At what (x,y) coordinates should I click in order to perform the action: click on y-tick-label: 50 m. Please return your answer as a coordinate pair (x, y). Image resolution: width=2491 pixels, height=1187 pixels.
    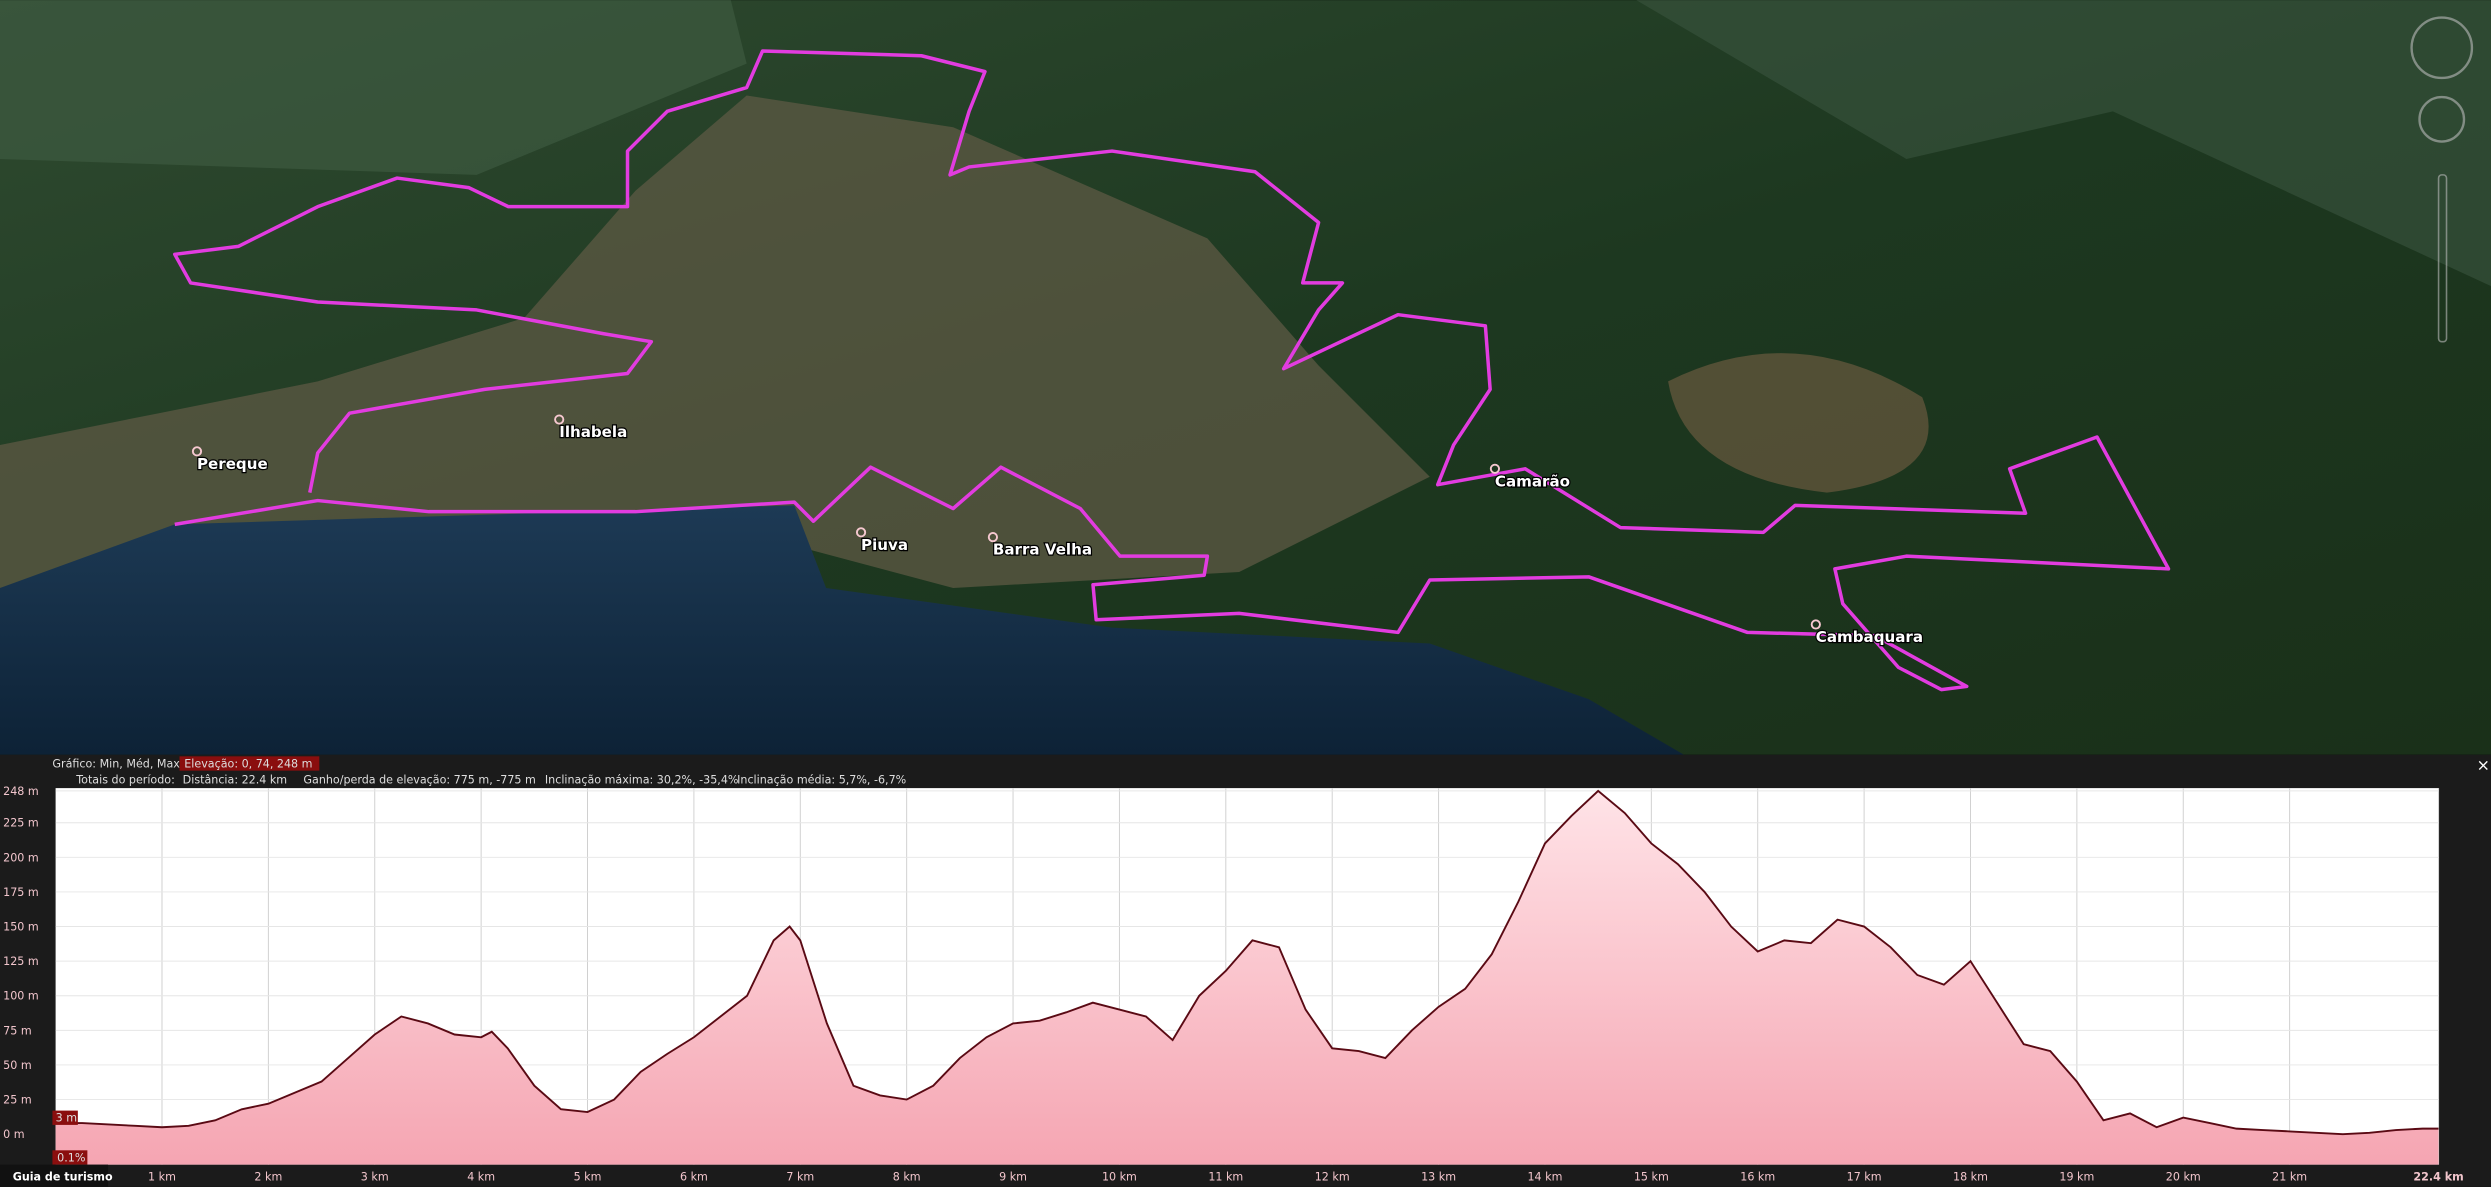
    Looking at the image, I should click on (17, 1065).